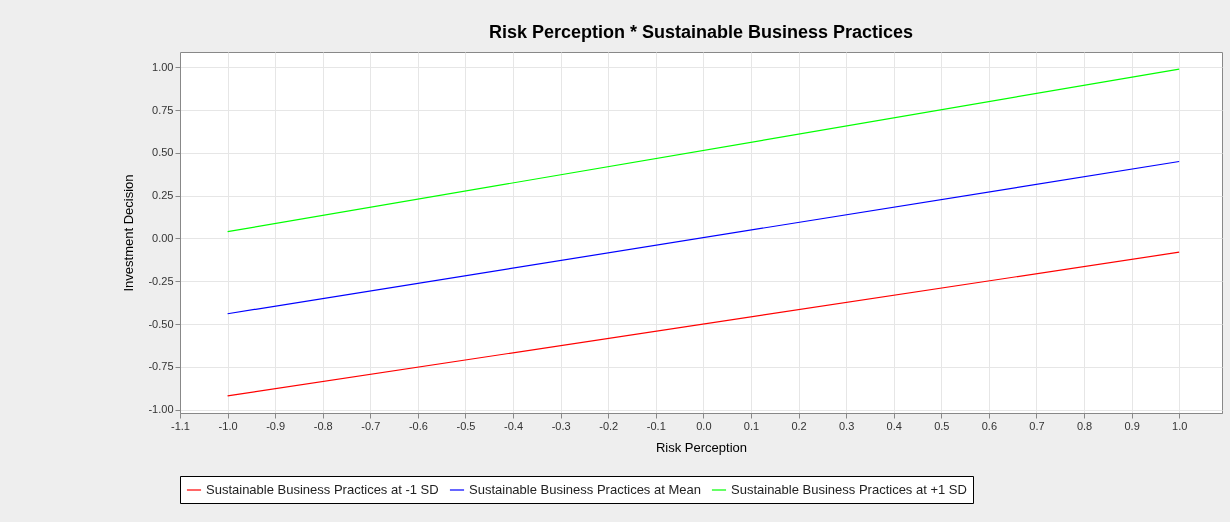 This screenshot has height=522, width=1230. Describe the element at coordinates (989, 425) in the screenshot. I see `x-tick-label: 0.6` at that location.